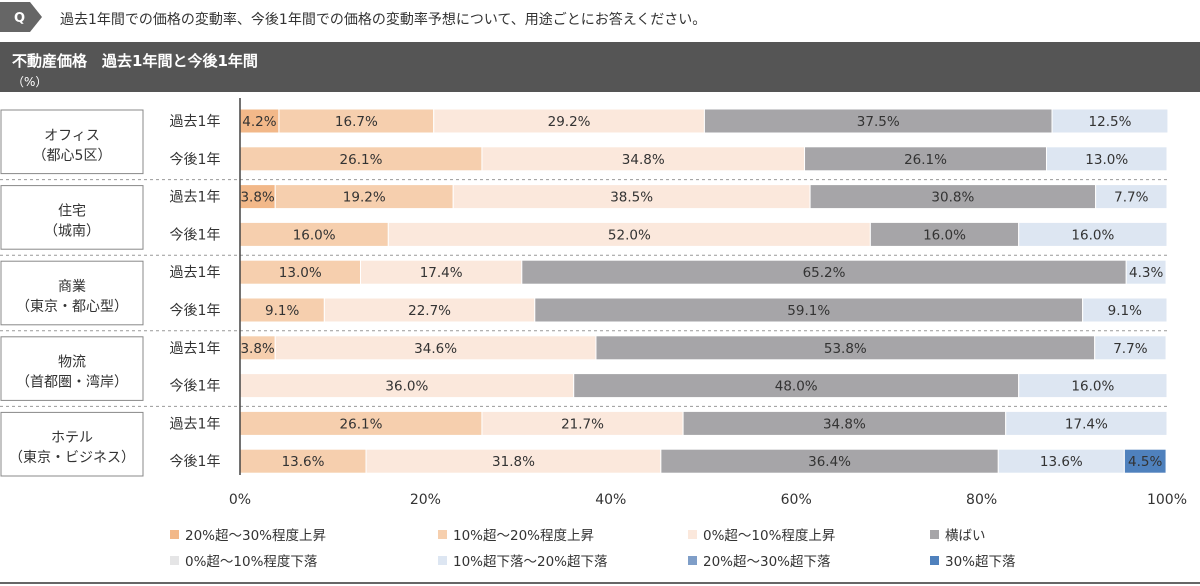 This screenshot has height=586, width=1200. What do you see at coordinates (845, 349) in the screenshot?
I see `data-label: 53.8%` at bounding box center [845, 349].